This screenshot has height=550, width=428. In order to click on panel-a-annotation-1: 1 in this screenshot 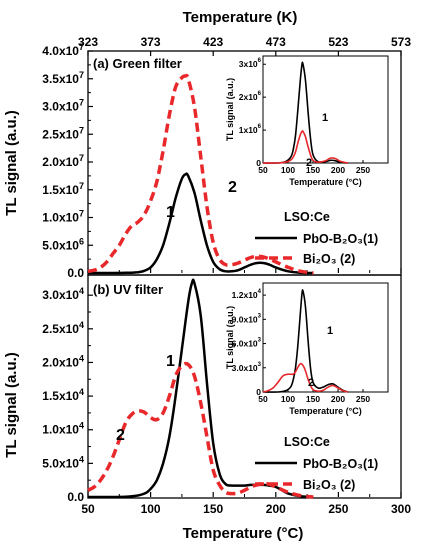, I will do `click(170, 212)`.